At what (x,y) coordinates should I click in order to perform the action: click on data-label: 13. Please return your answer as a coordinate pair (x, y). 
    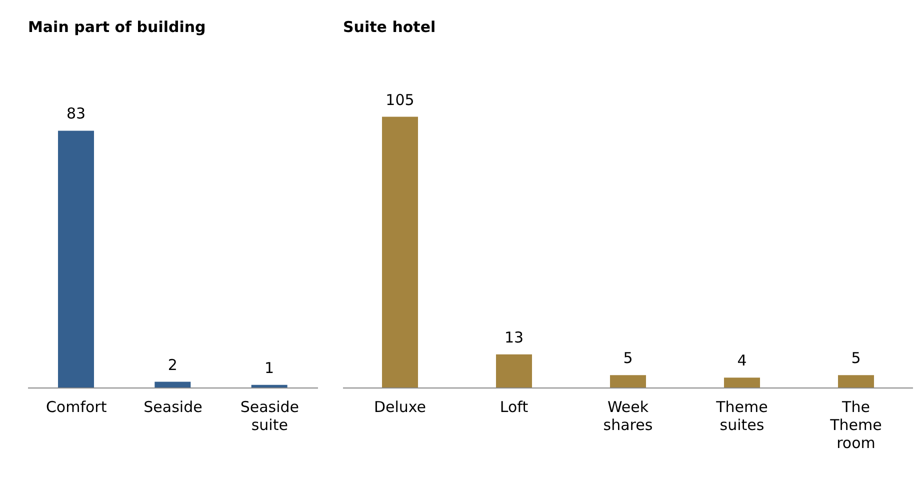
    Looking at the image, I should click on (514, 337).